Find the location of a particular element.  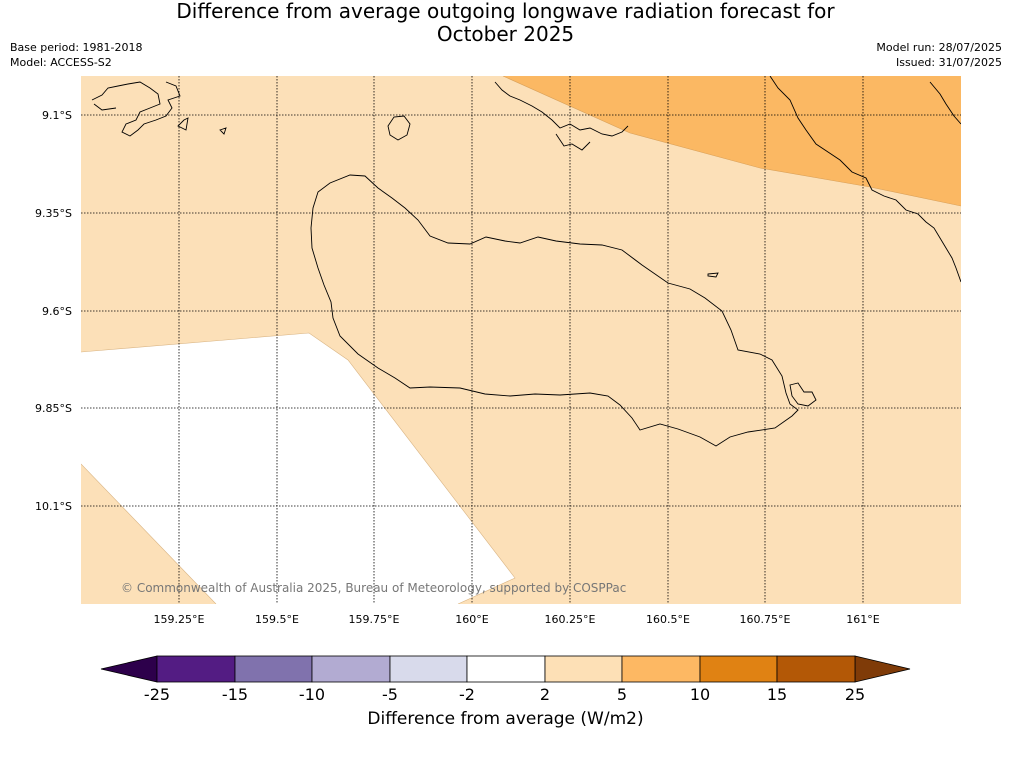

lat-label: 10.1°S is located at coordinates (53, 506).